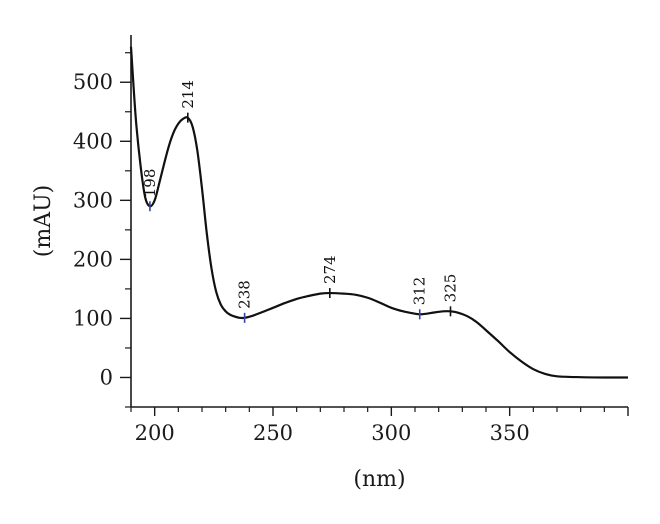 This screenshot has width=660, height=524. What do you see at coordinates (93, 259) in the screenshot?
I see `y-tick-label: 200` at bounding box center [93, 259].